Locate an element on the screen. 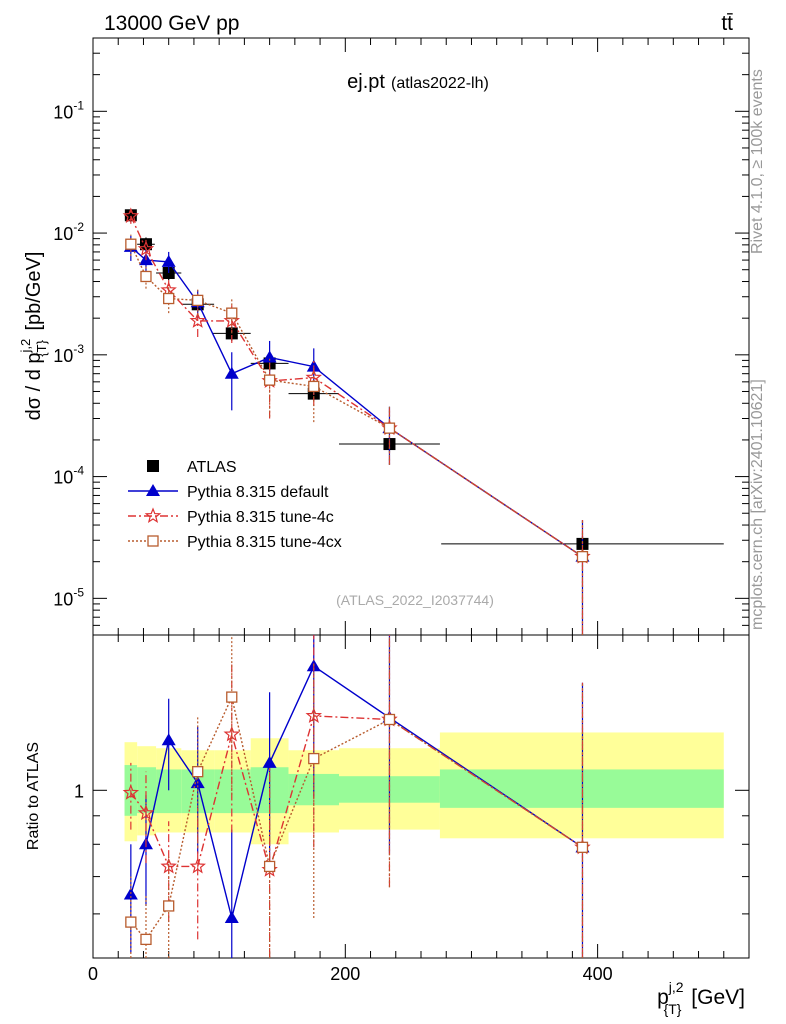 The width and height of the screenshot is (786, 1024). legend-label: Pythia 8.315 tune-4c is located at coordinates (260, 517).